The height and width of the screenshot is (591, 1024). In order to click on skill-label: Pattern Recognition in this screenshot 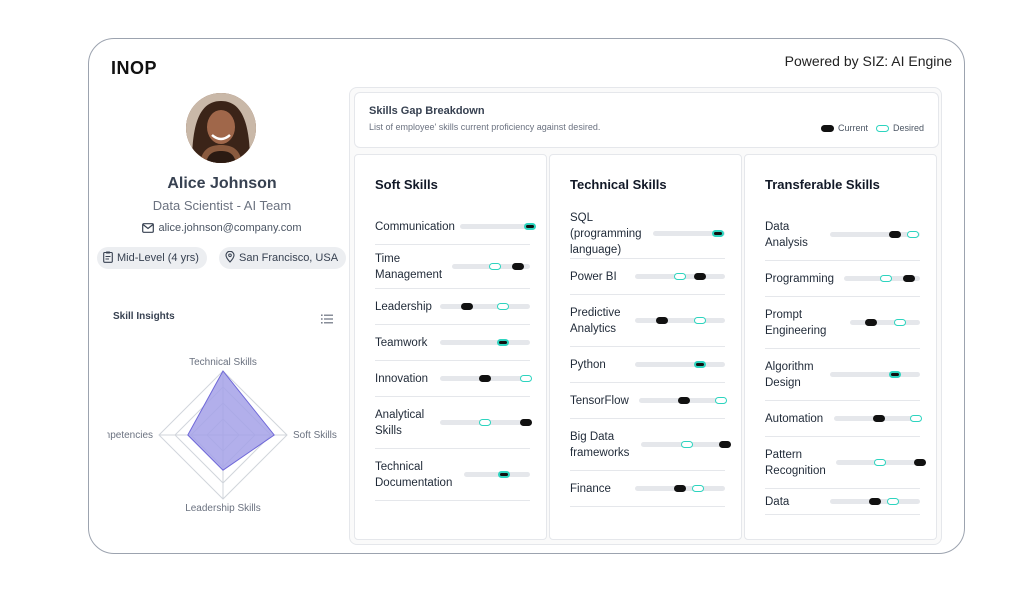, I will do `click(795, 462)`.